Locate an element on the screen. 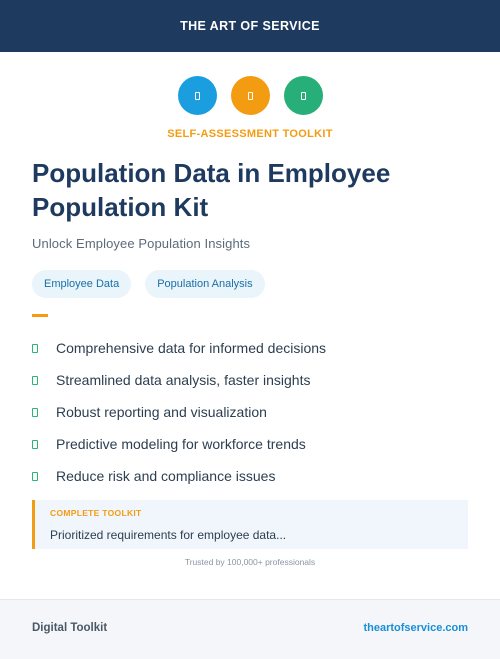 This screenshot has width=500, height=659. tag-list: Employee Data Population Analysis is located at coordinates (148, 284).